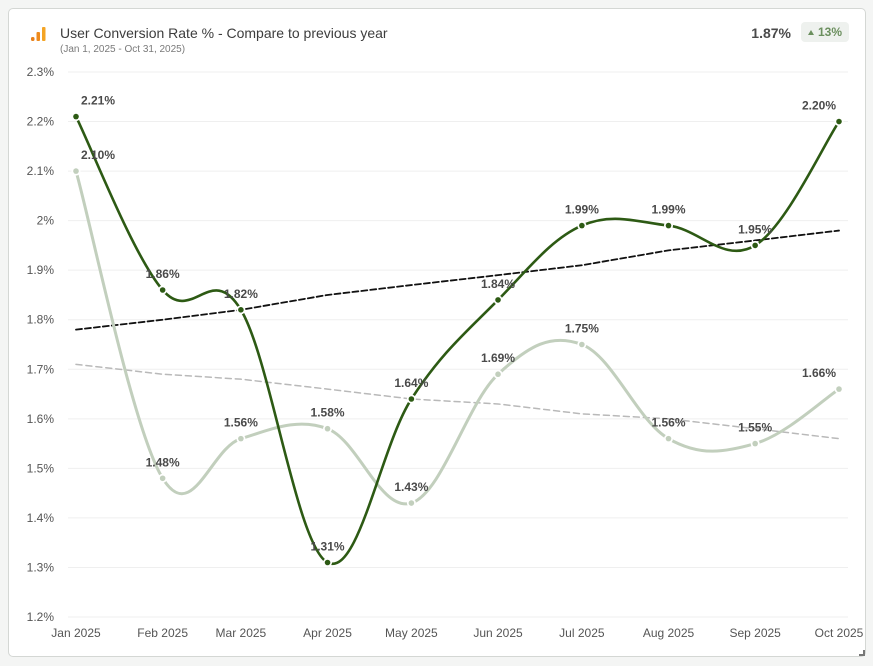 The width and height of the screenshot is (873, 666). Describe the element at coordinates (76, 633) in the screenshot. I see `x-tick-label: Jan 2025` at that location.